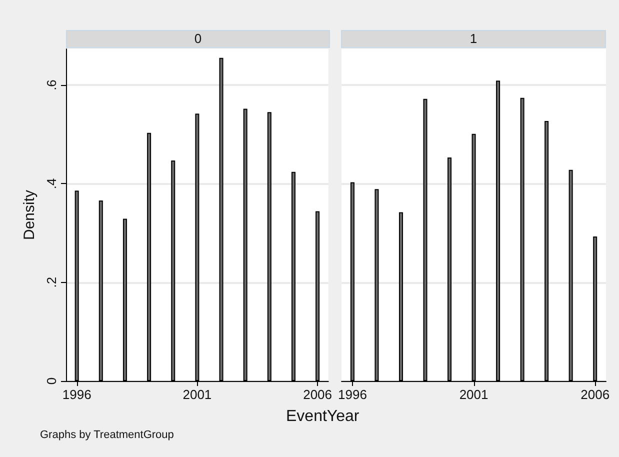 This screenshot has height=457, width=619. I want to click on y-tick-label: .6, so click(51, 85).